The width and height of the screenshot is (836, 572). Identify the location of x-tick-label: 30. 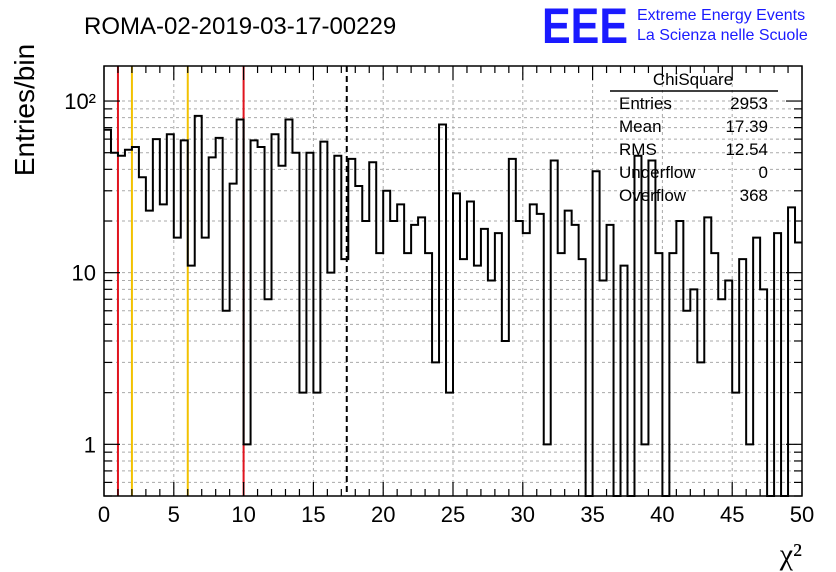
(523, 514).